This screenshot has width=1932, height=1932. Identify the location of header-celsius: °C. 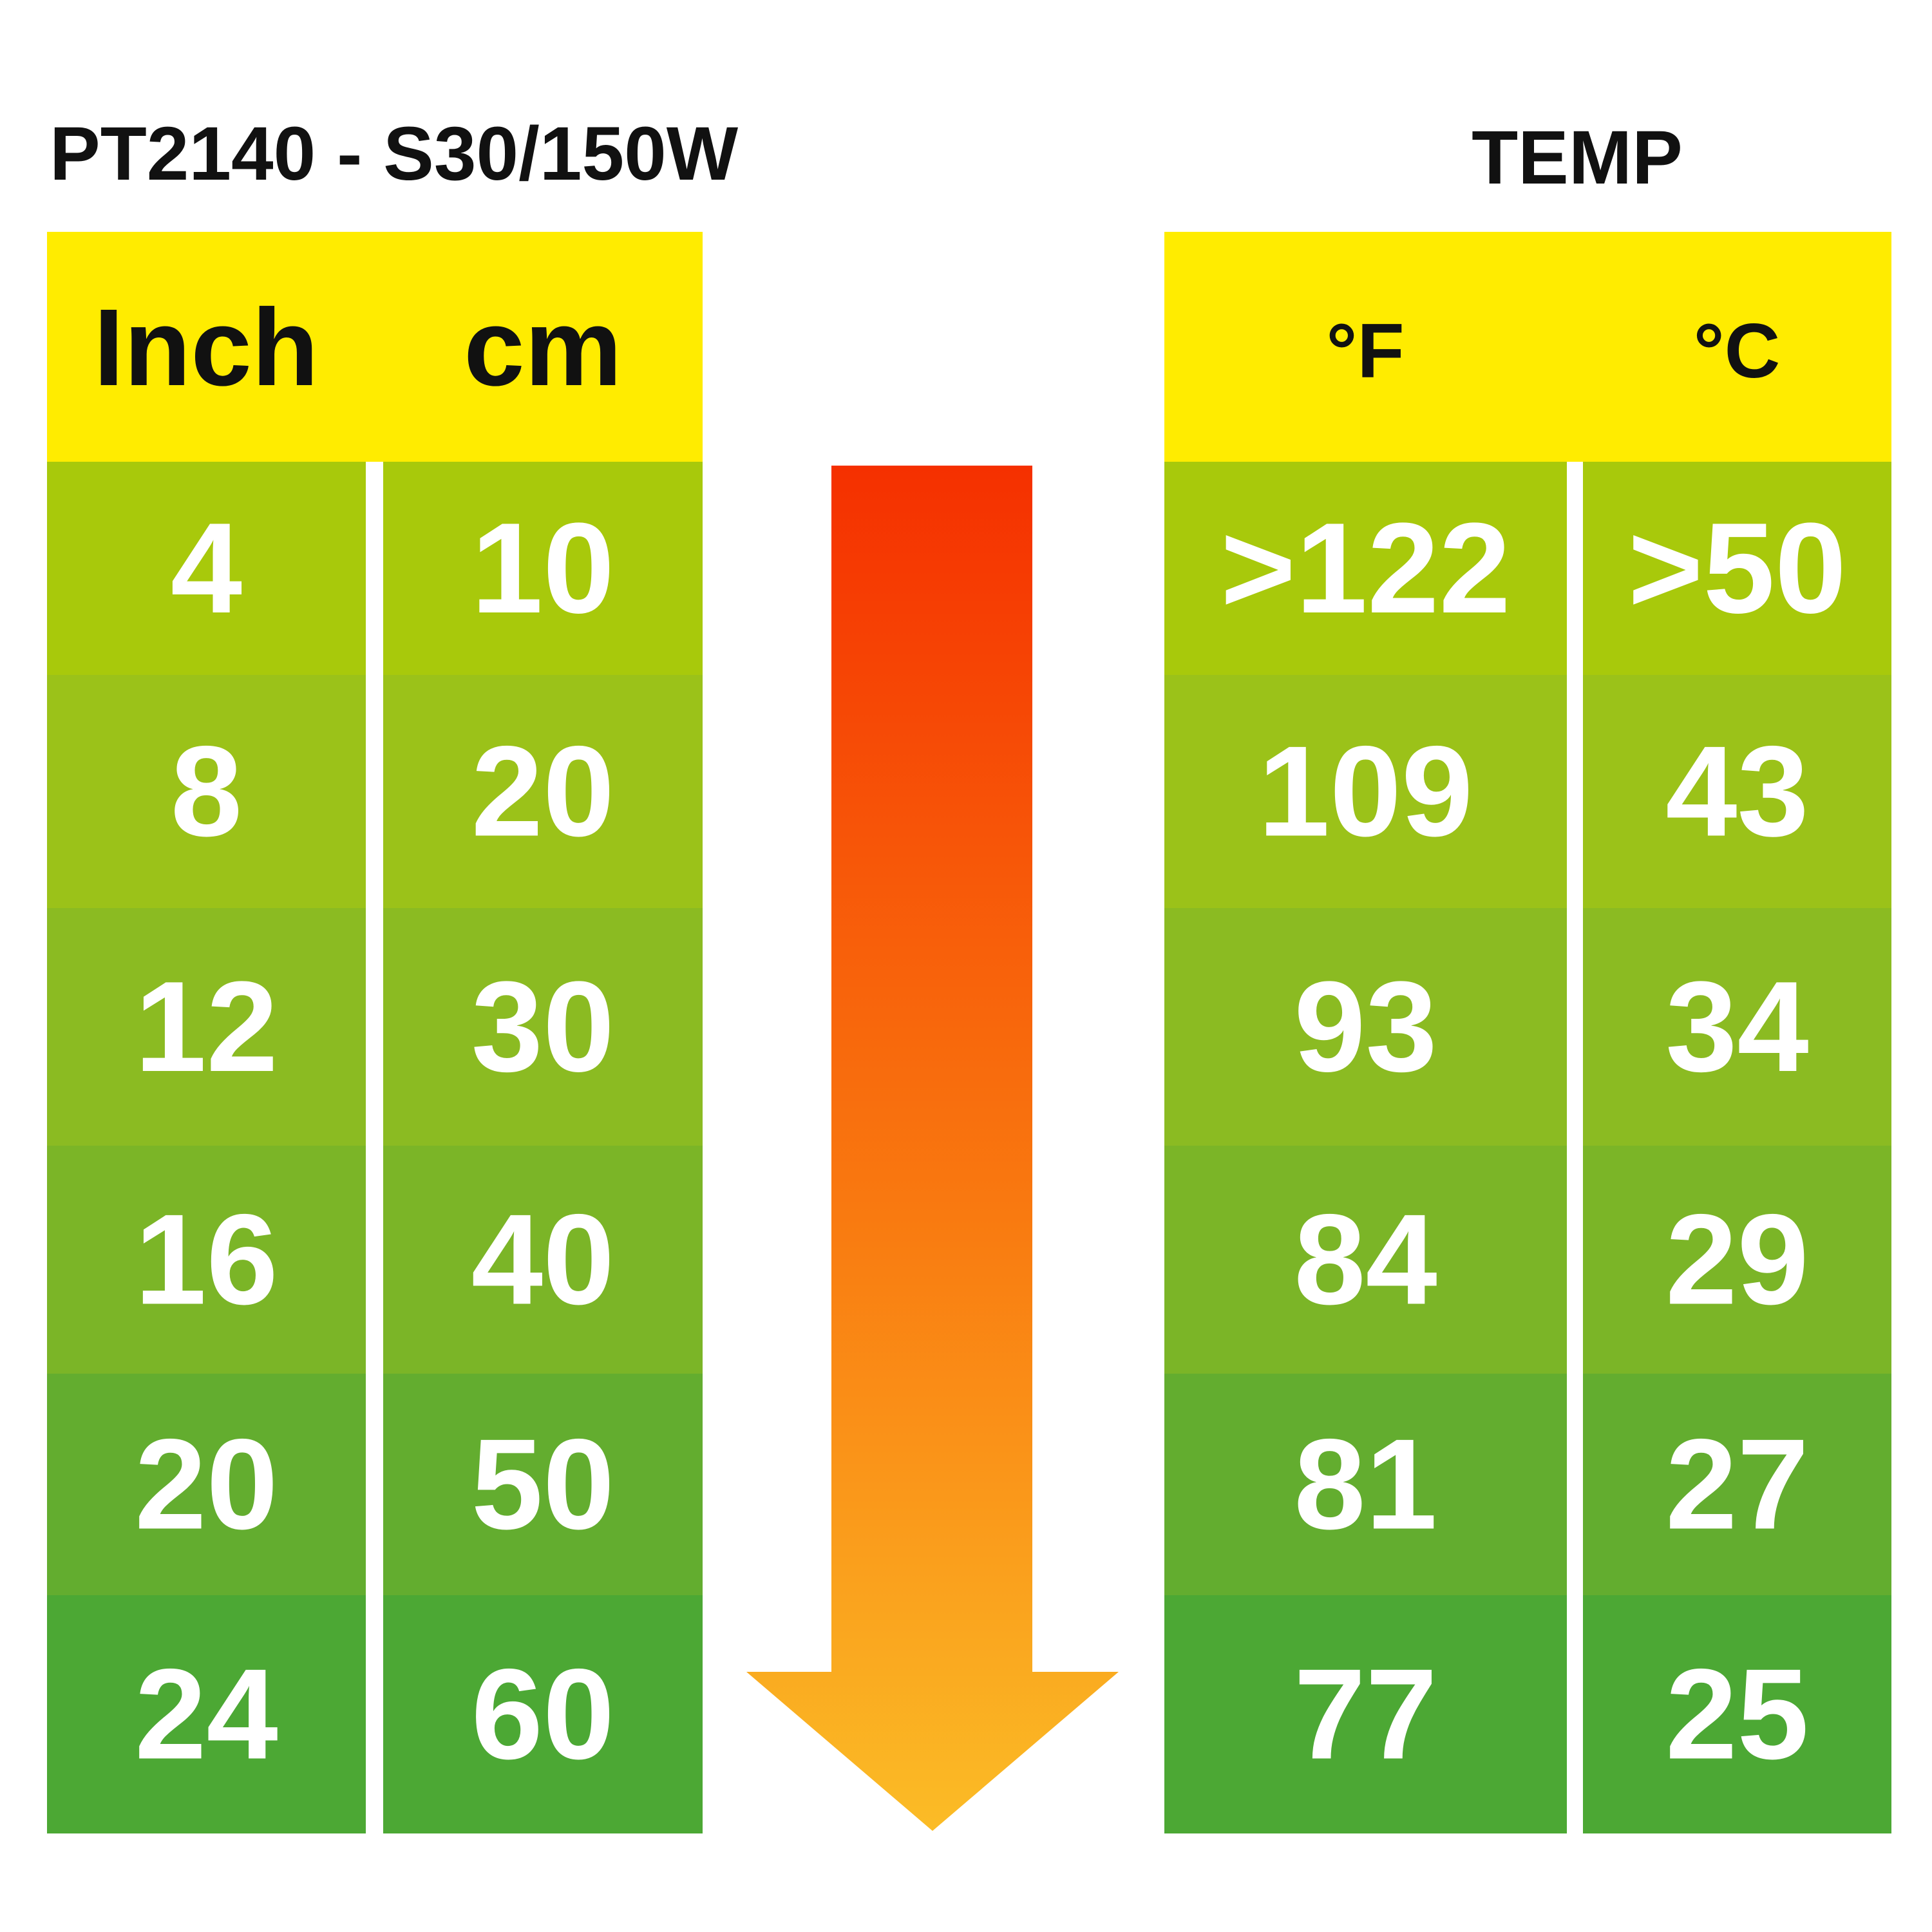
(1737, 351).